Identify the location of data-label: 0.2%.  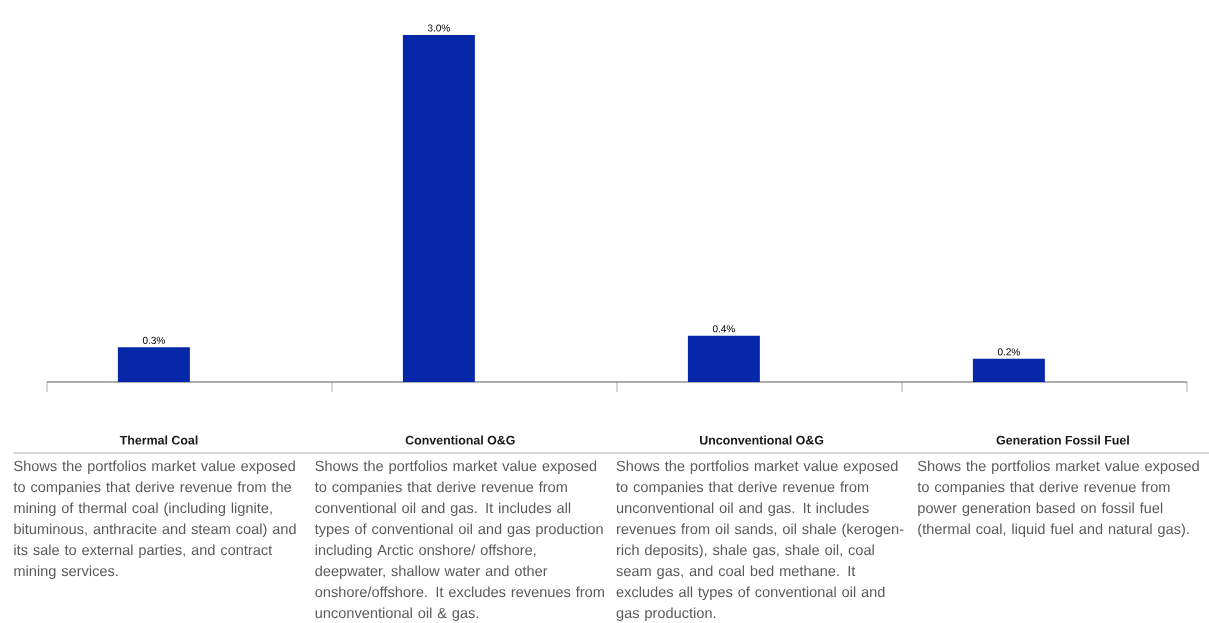
(1008, 352).